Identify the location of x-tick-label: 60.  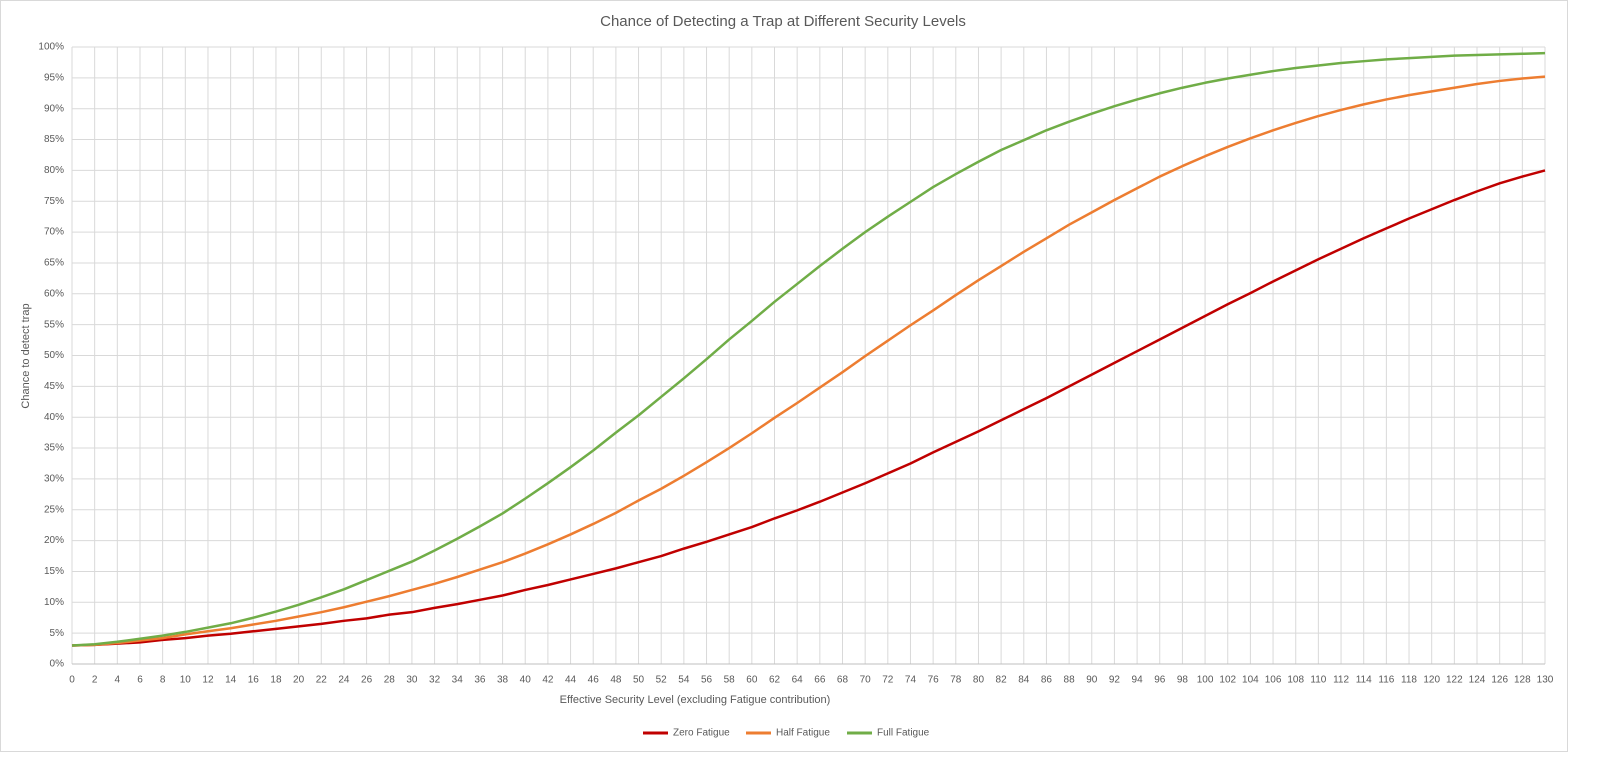
(752, 680).